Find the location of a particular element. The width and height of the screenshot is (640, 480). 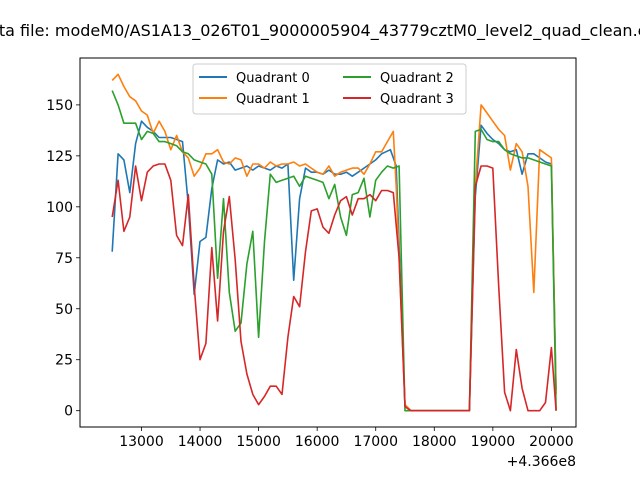

y-tick-label: 125 is located at coordinates (59, 157).